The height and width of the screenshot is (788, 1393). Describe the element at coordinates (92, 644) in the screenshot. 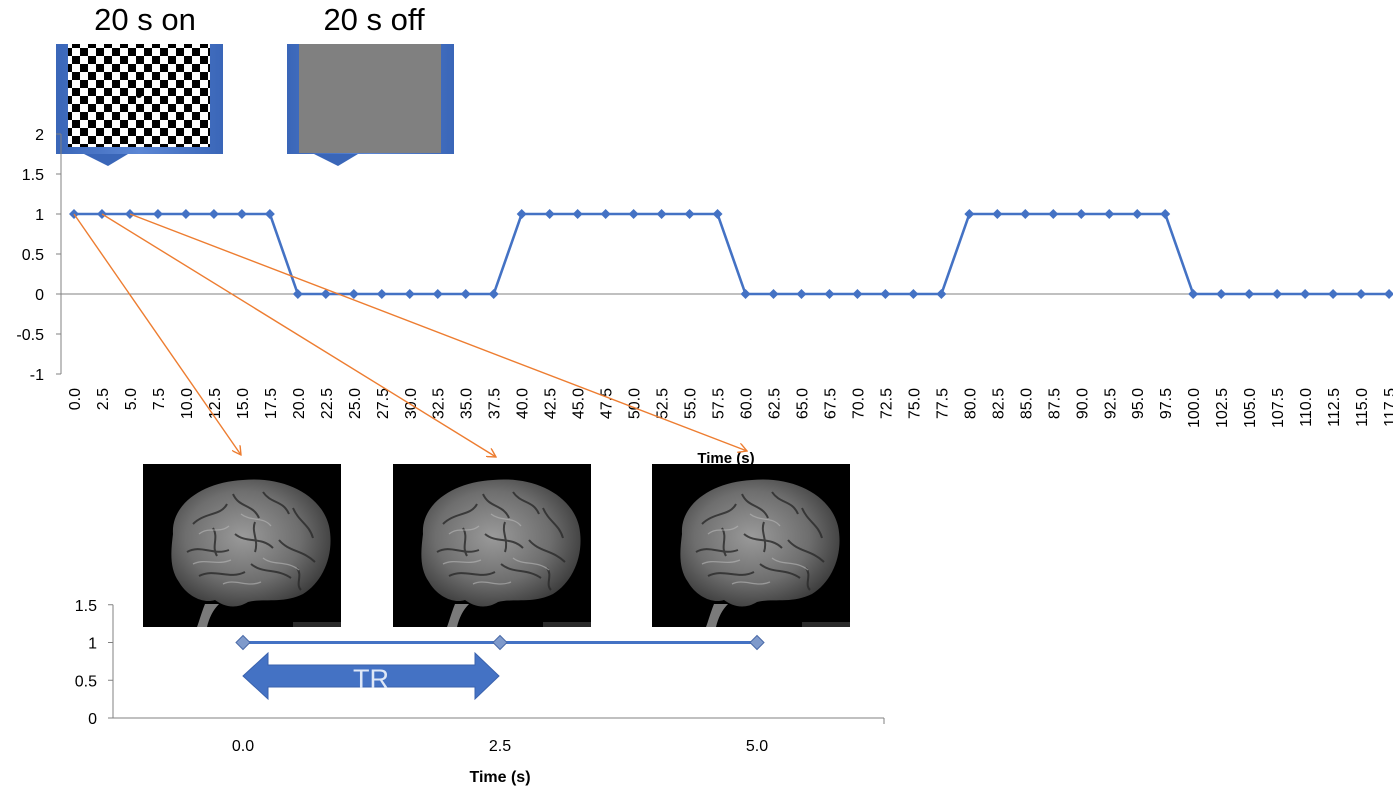

I see `chart2-y-tick-label: 1` at that location.